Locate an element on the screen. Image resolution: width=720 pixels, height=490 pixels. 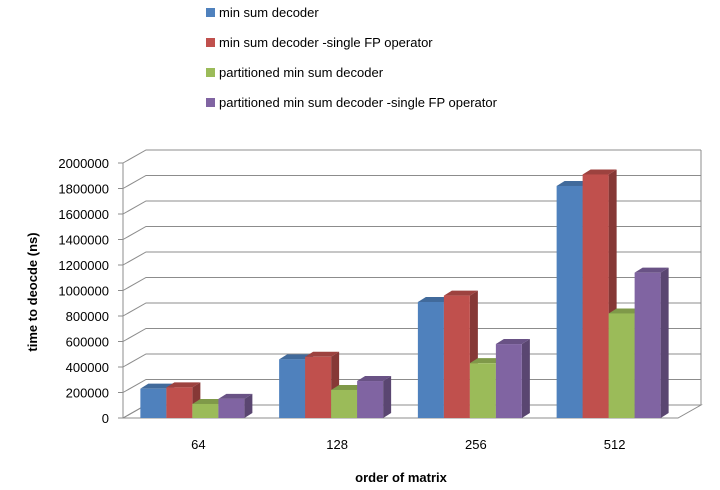
legend-item: partitioned min sum decoder is located at coordinates (295, 72).